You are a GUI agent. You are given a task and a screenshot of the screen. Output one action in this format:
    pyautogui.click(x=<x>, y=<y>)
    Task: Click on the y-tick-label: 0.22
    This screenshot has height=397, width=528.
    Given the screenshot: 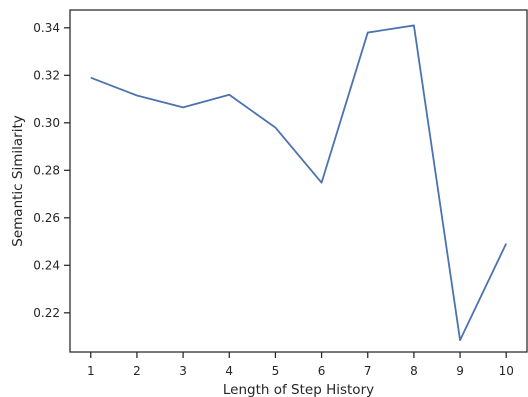 What is the action you would take?
    pyautogui.click(x=46, y=313)
    